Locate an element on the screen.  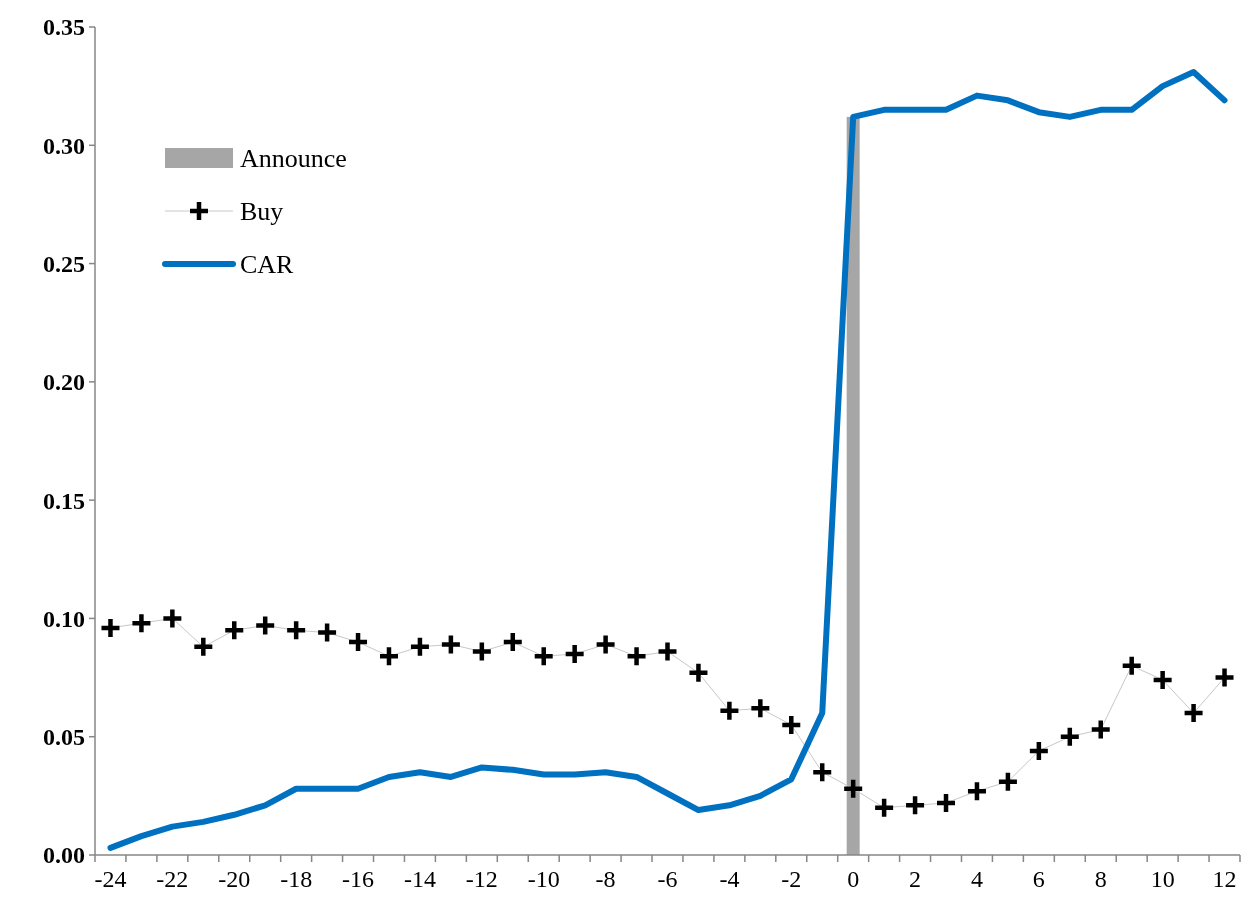
x-tick-label: -4 is located at coordinates (729, 879).